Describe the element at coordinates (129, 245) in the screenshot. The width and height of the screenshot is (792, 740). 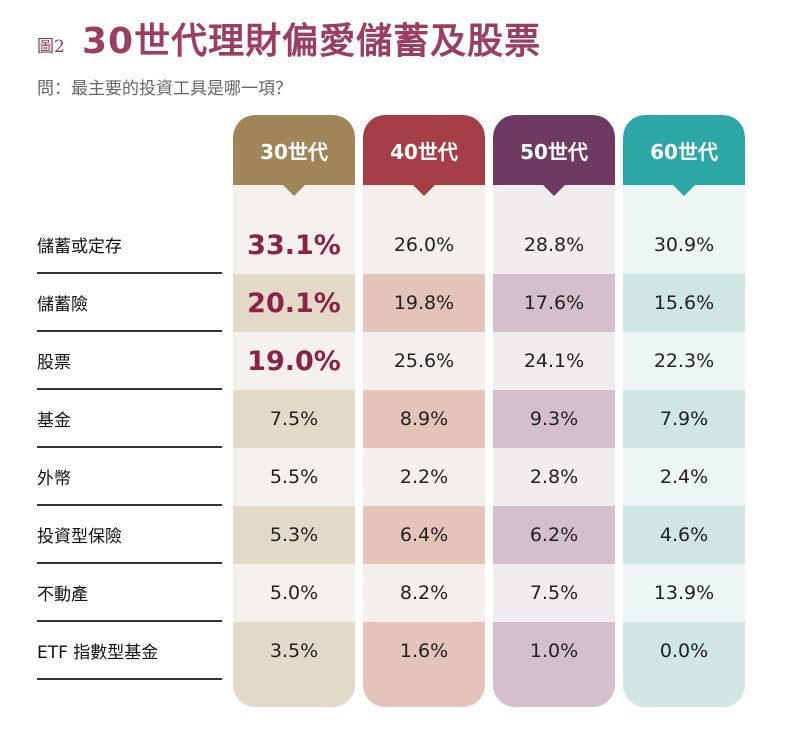
I see `row-label: 儲蓄或定存` at that location.